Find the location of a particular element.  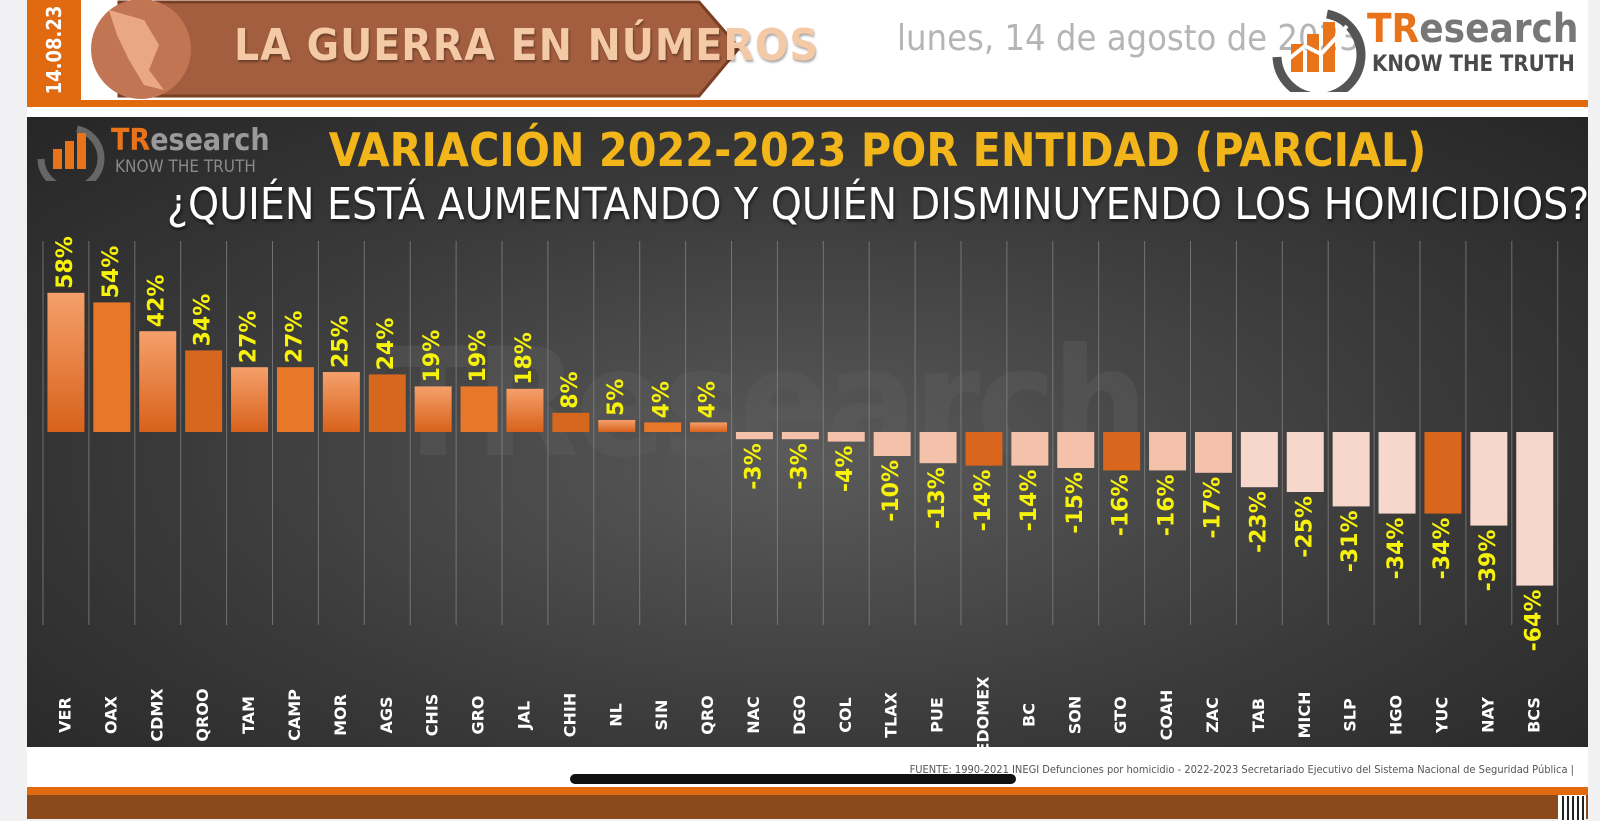

category-label-edomex: EDOMEX is located at coordinates (982, 711).